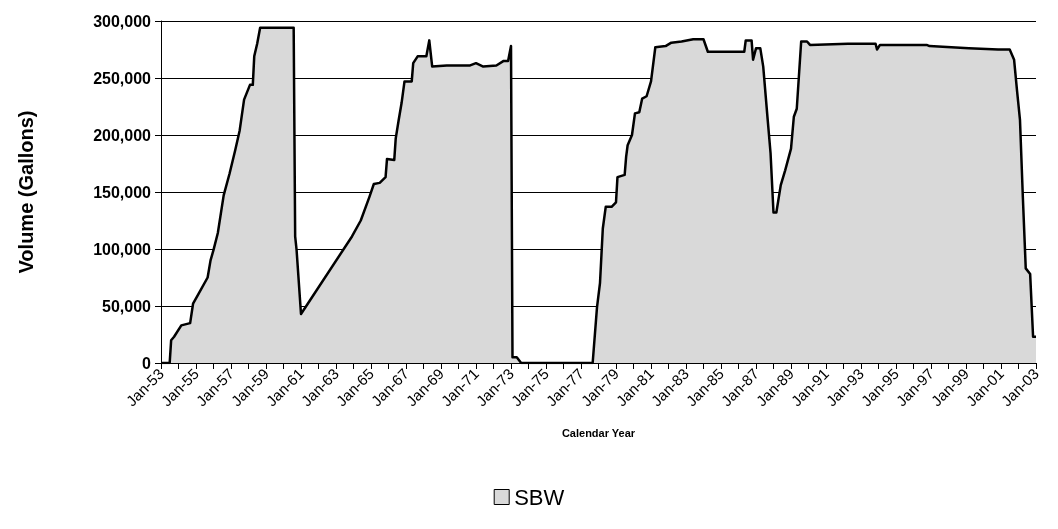 This screenshot has width=1058, height=529. What do you see at coordinates (539, 497) in the screenshot?
I see `legend-label: SBW` at bounding box center [539, 497].